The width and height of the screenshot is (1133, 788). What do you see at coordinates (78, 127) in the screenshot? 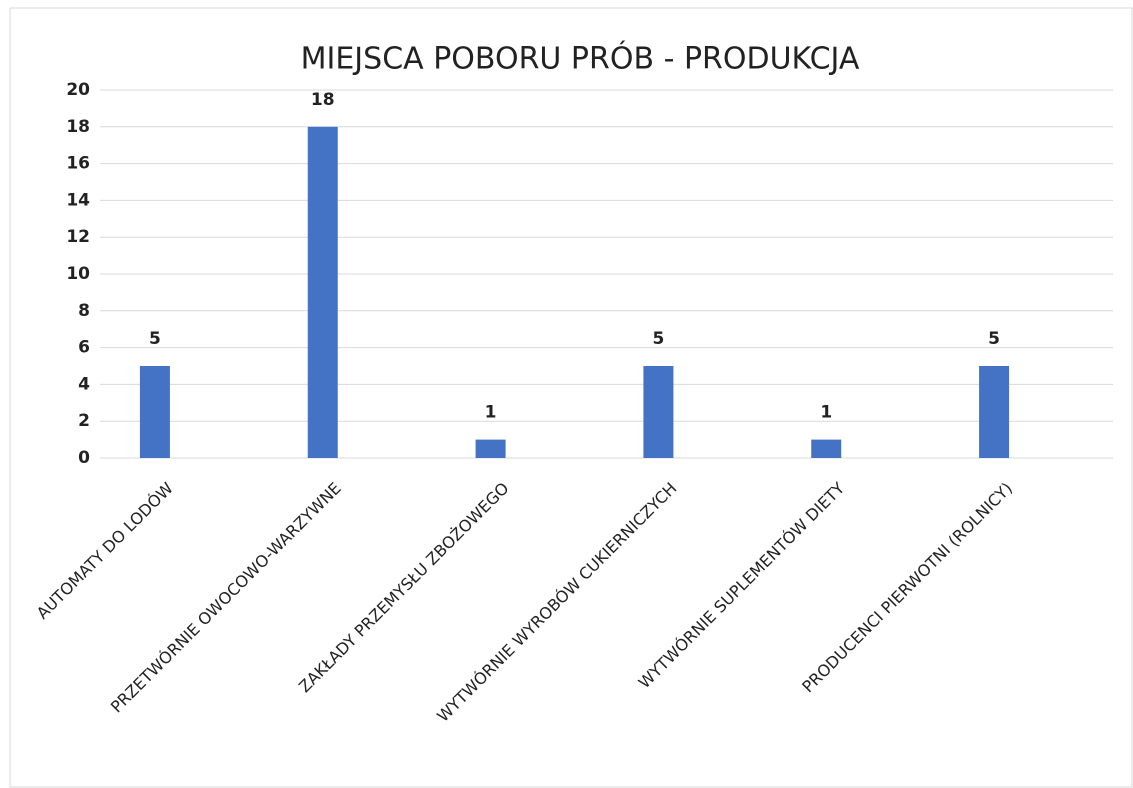
I see `y-tick-label: 18` at bounding box center [78, 127].